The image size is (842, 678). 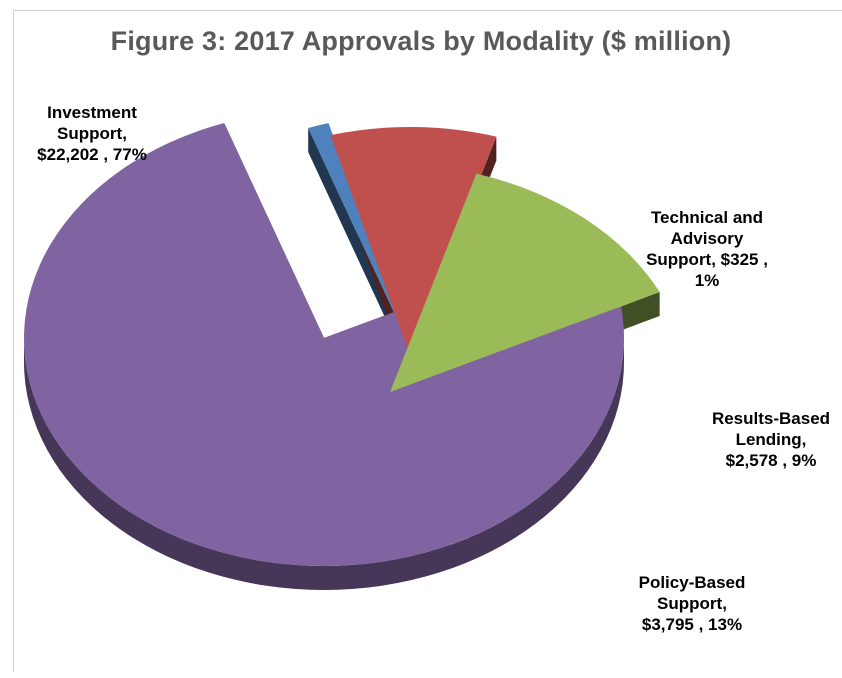 I want to click on policy-based-slice, so click(x=525, y=282).